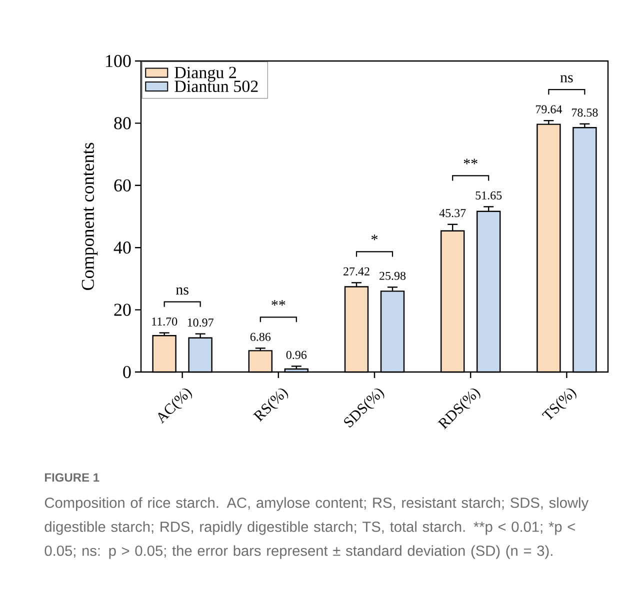 The width and height of the screenshot is (644, 603). Describe the element at coordinates (90, 216) in the screenshot. I see `y-axis-title: Component contents` at that location.